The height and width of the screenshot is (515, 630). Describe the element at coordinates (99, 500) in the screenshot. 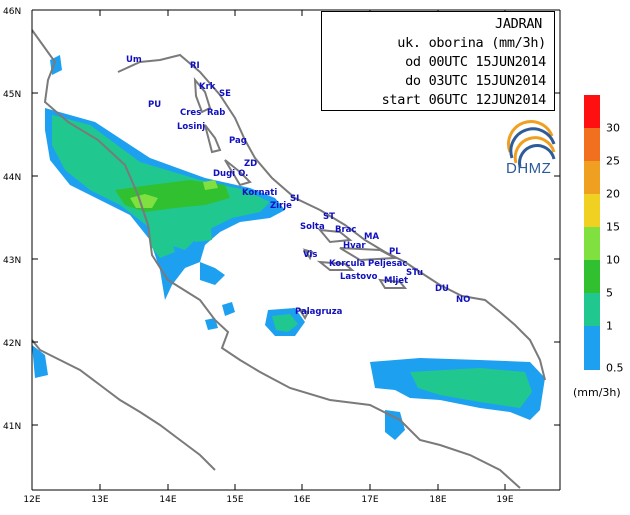

I see `x-tick-label: 13E` at that location.